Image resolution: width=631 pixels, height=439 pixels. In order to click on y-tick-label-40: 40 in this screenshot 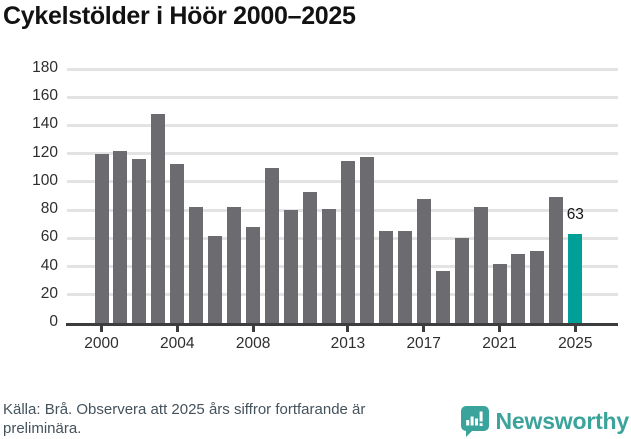, I will do `click(49, 265)`.